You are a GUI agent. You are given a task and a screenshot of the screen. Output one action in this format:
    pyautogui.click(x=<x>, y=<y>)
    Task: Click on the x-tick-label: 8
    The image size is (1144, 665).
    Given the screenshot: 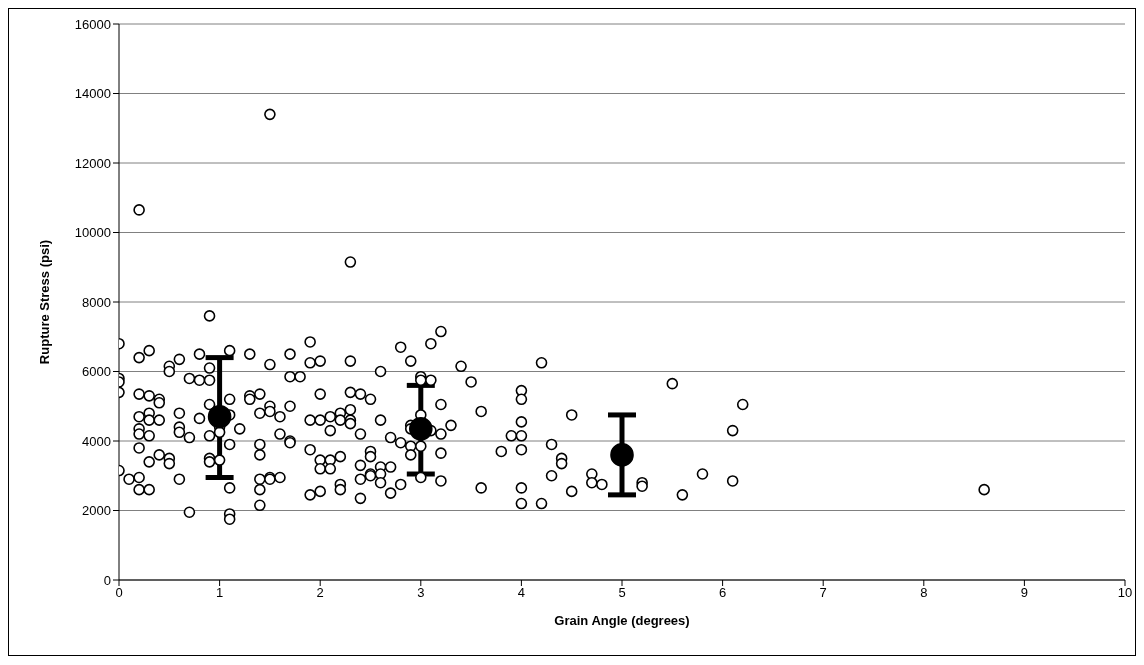 What is the action you would take?
    pyautogui.click(x=924, y=593)
    